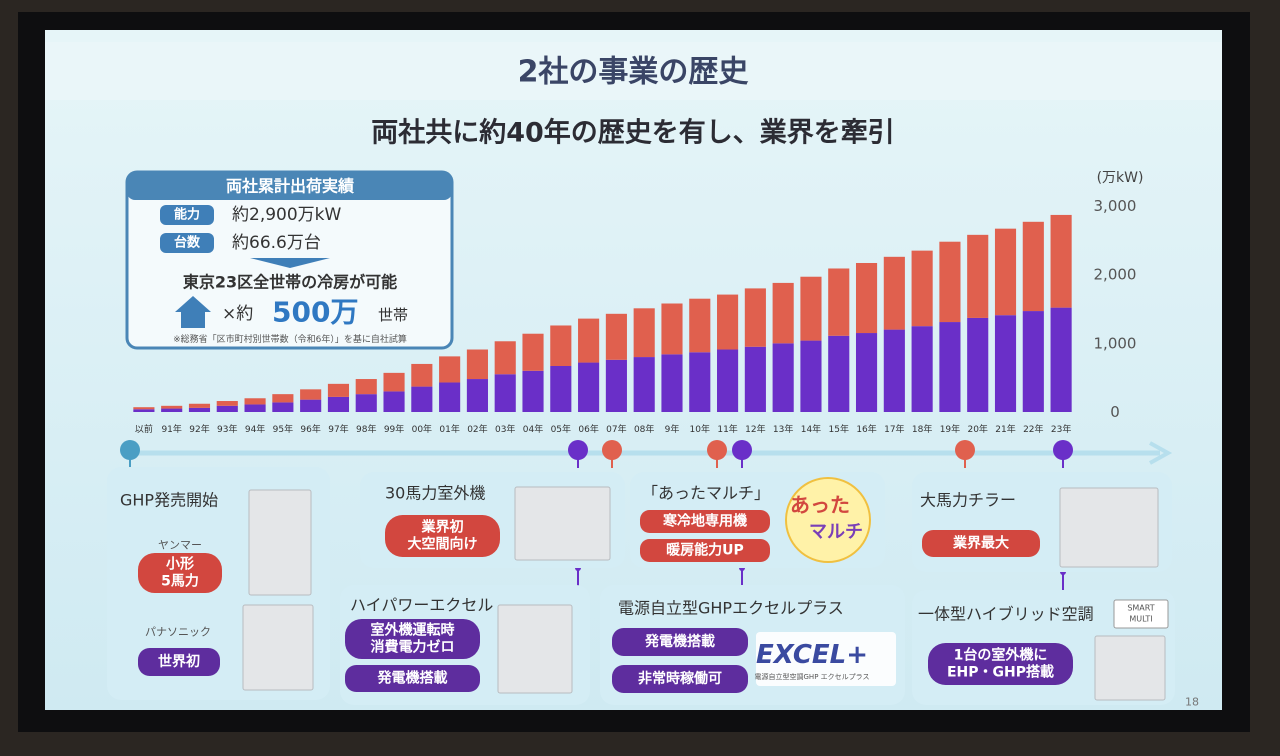  Describe the element at coordinates (442, 527) in the screenshot. I see `badge-text: 業界初` at that location.